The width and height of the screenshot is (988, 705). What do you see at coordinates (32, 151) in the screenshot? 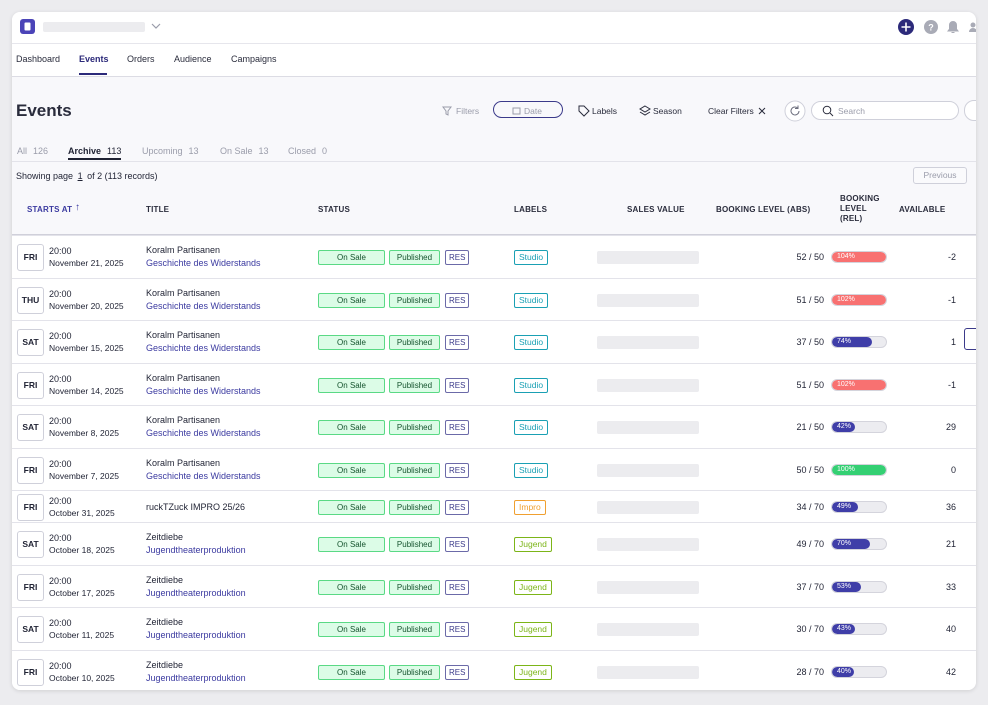
I see `tab: All126` at bounding box center [32, 151].